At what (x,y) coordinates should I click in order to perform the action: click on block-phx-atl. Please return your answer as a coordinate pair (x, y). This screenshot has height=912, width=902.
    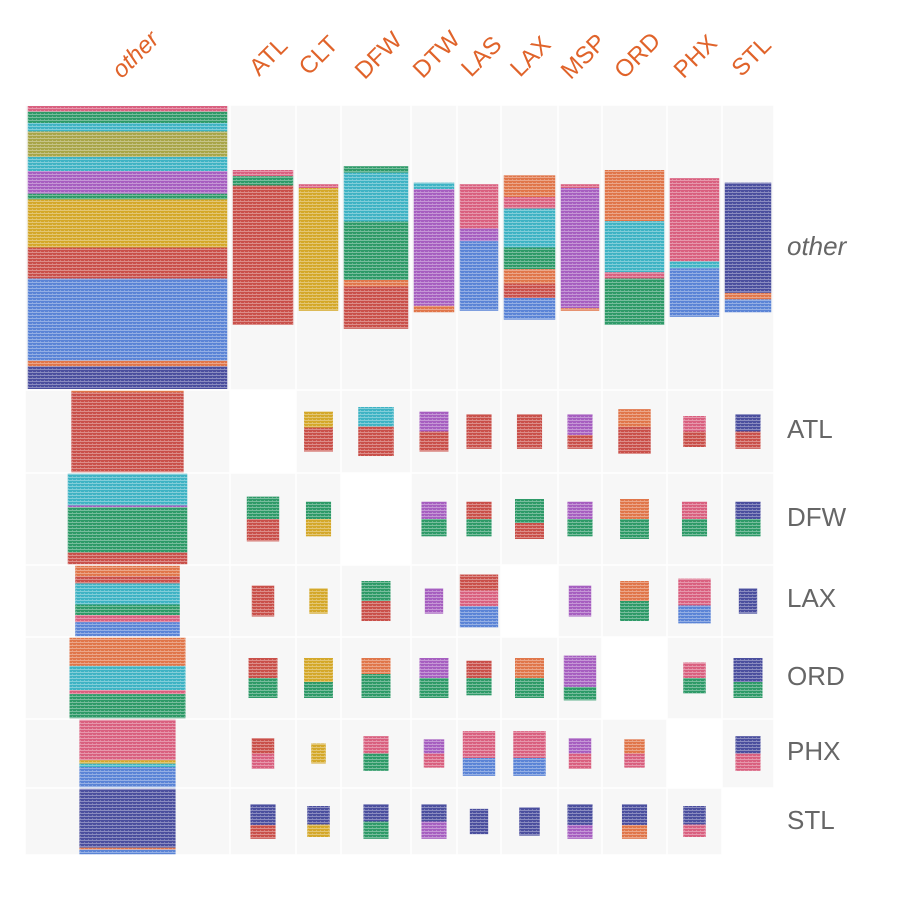
    Looking at the image, I should click on (263, 753).